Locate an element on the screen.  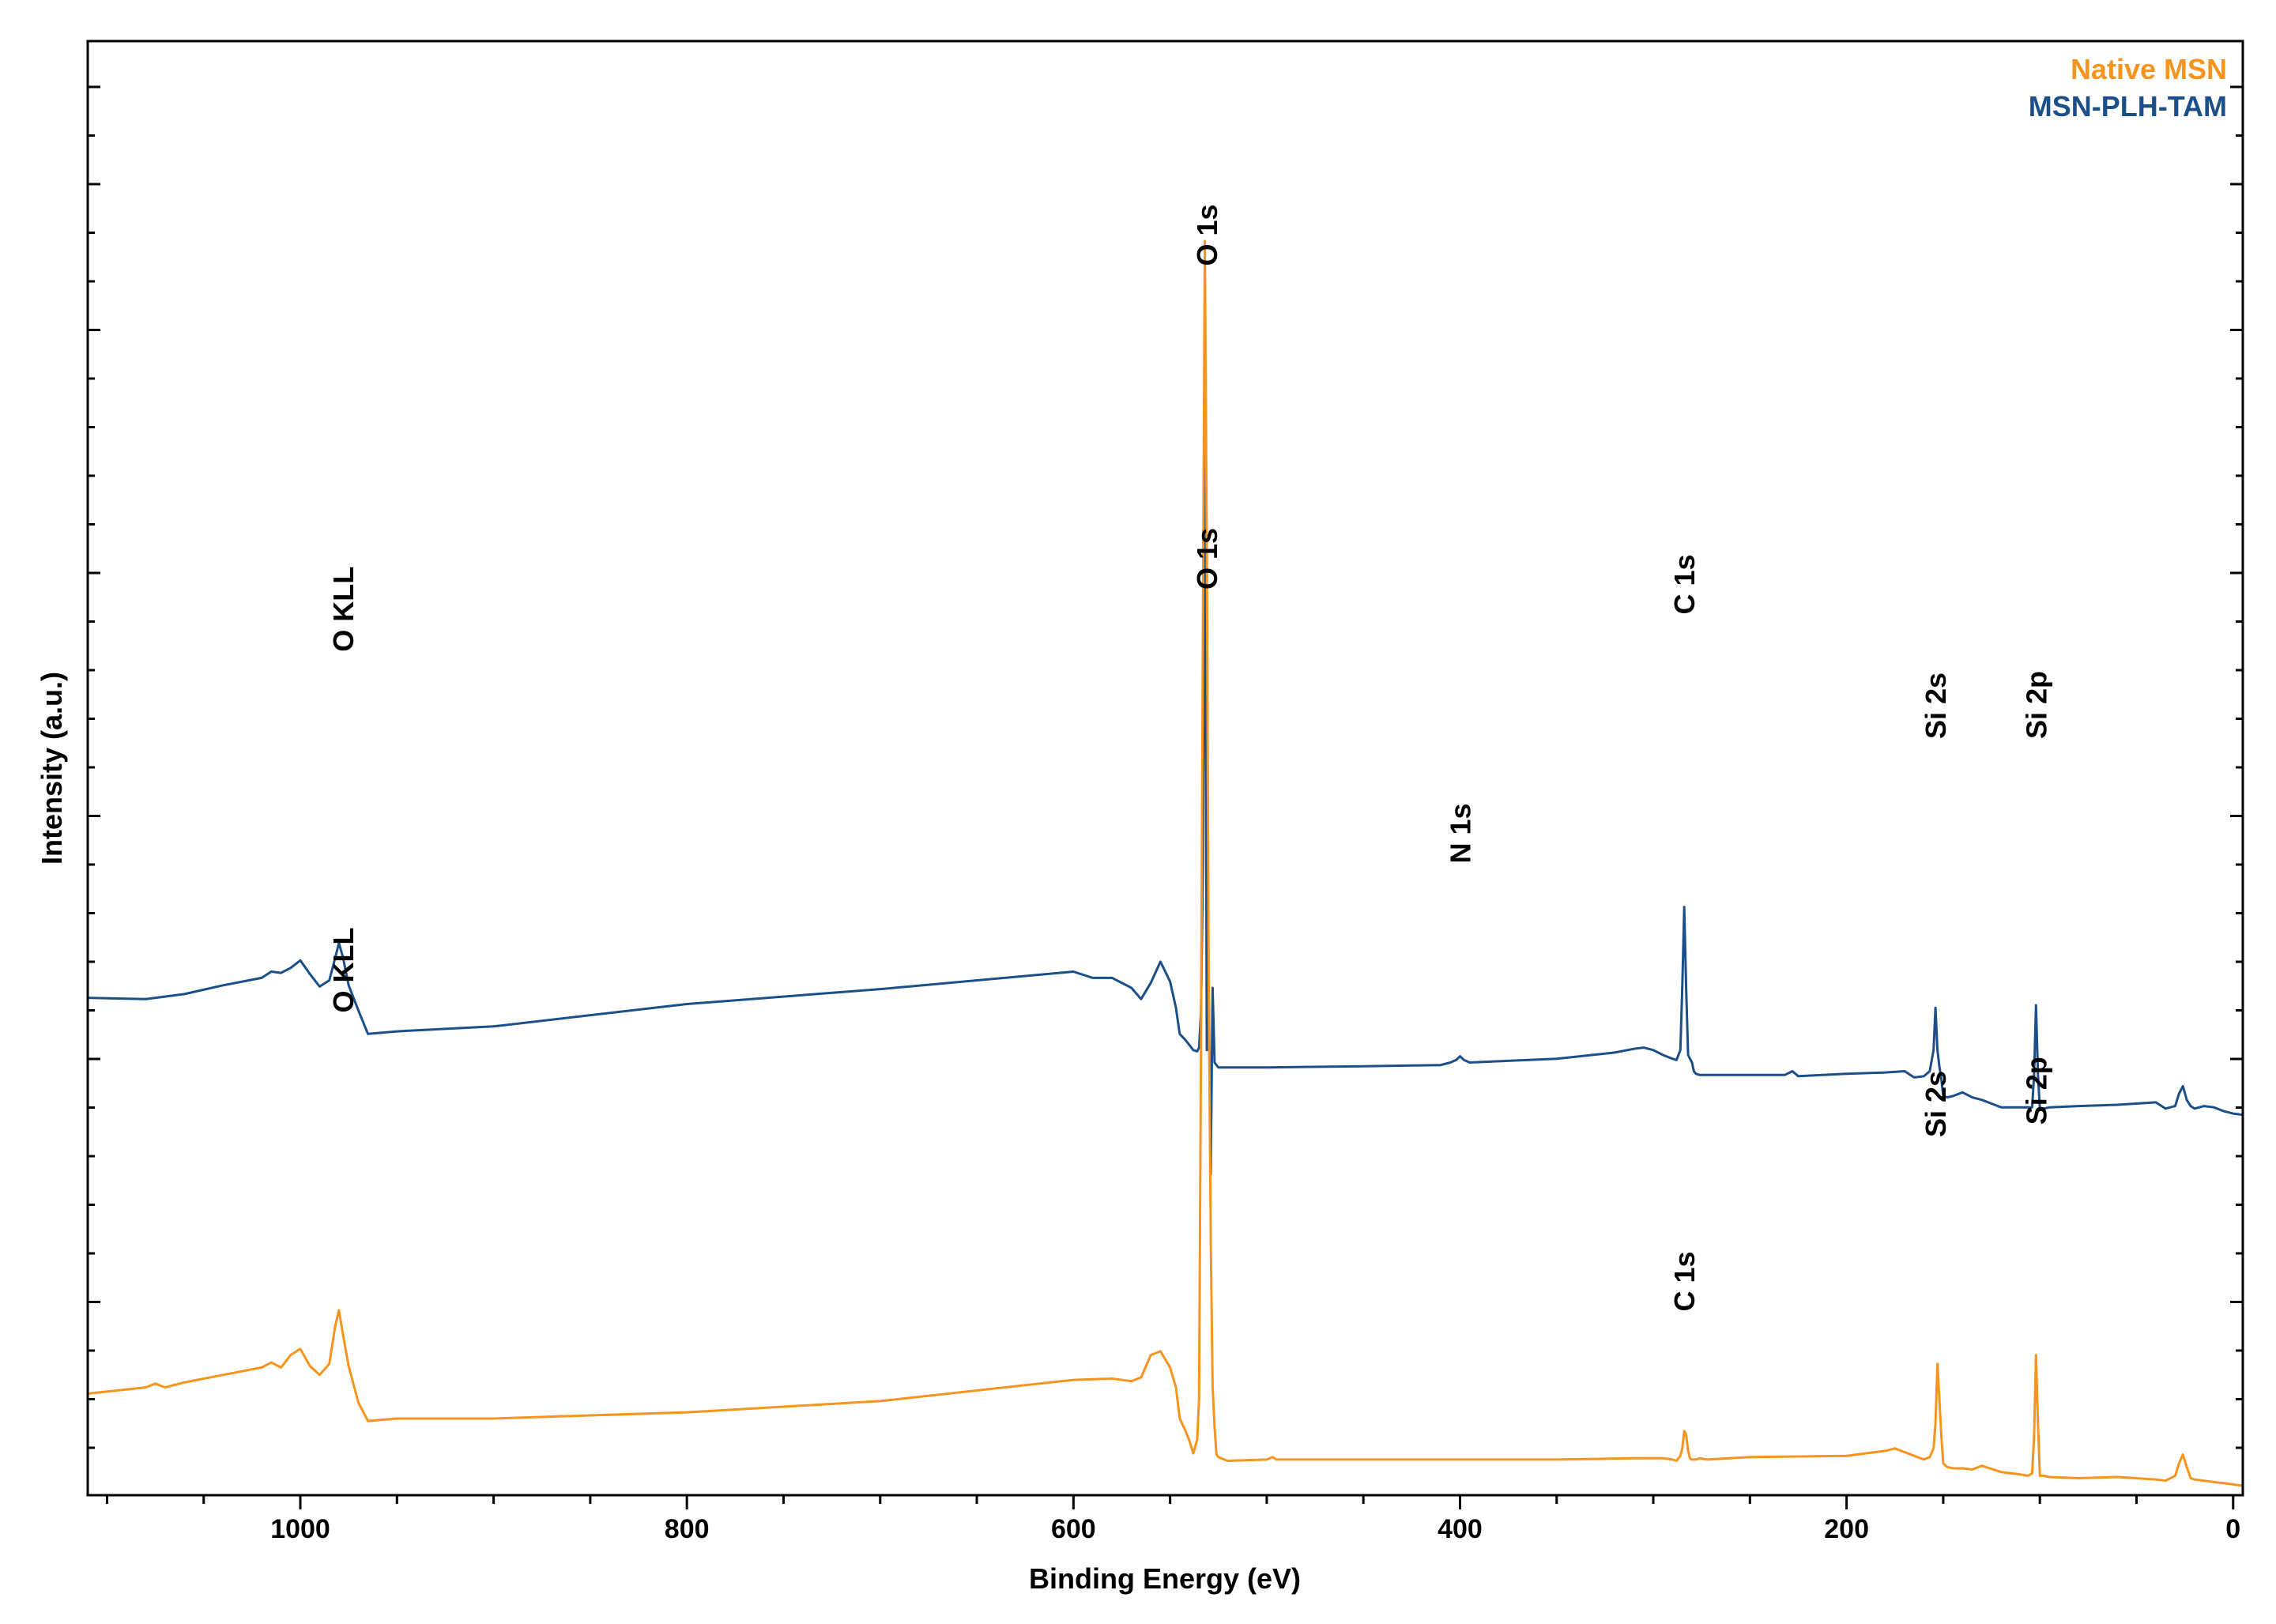
peak-label-c-1s-msn-plh-tam: C 1s is located at coordinates (1684, 584).